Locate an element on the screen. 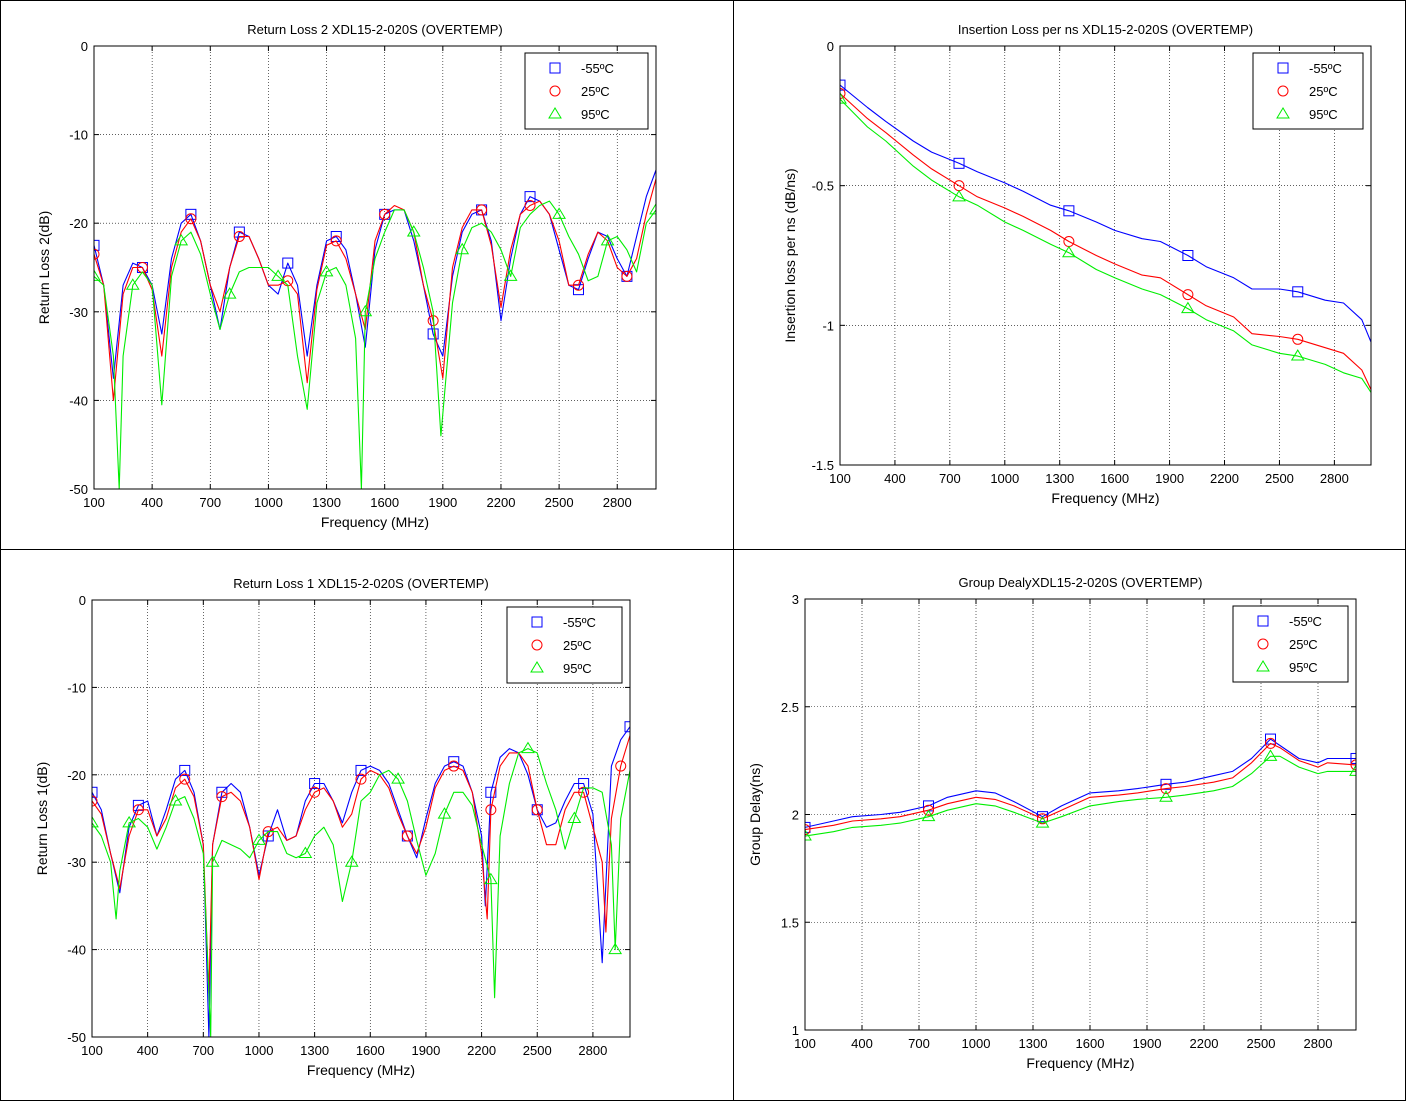 The height and width of the screenshot is (1101, 1406). y-tick-label: -10 is located at coordinates (78, 135).